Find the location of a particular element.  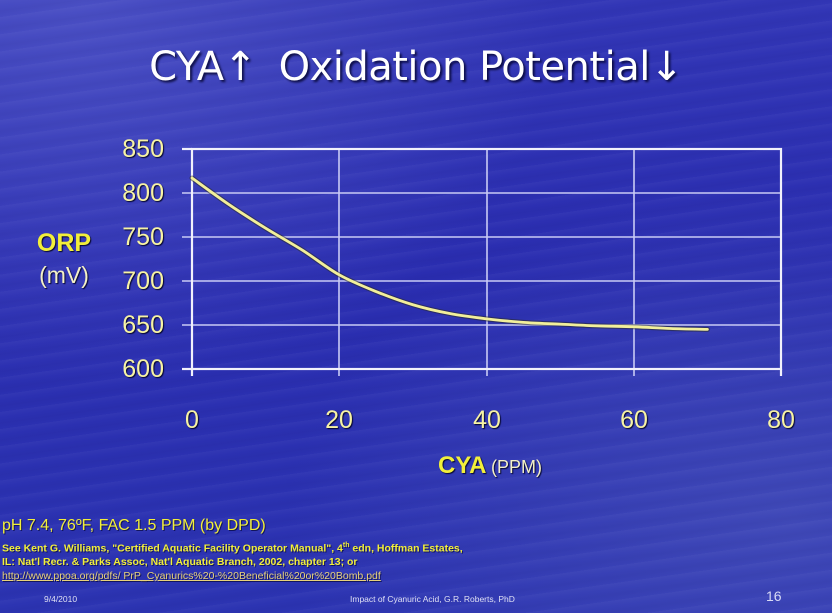

x-tick-40: 40 is located at coordinates (487, 420).